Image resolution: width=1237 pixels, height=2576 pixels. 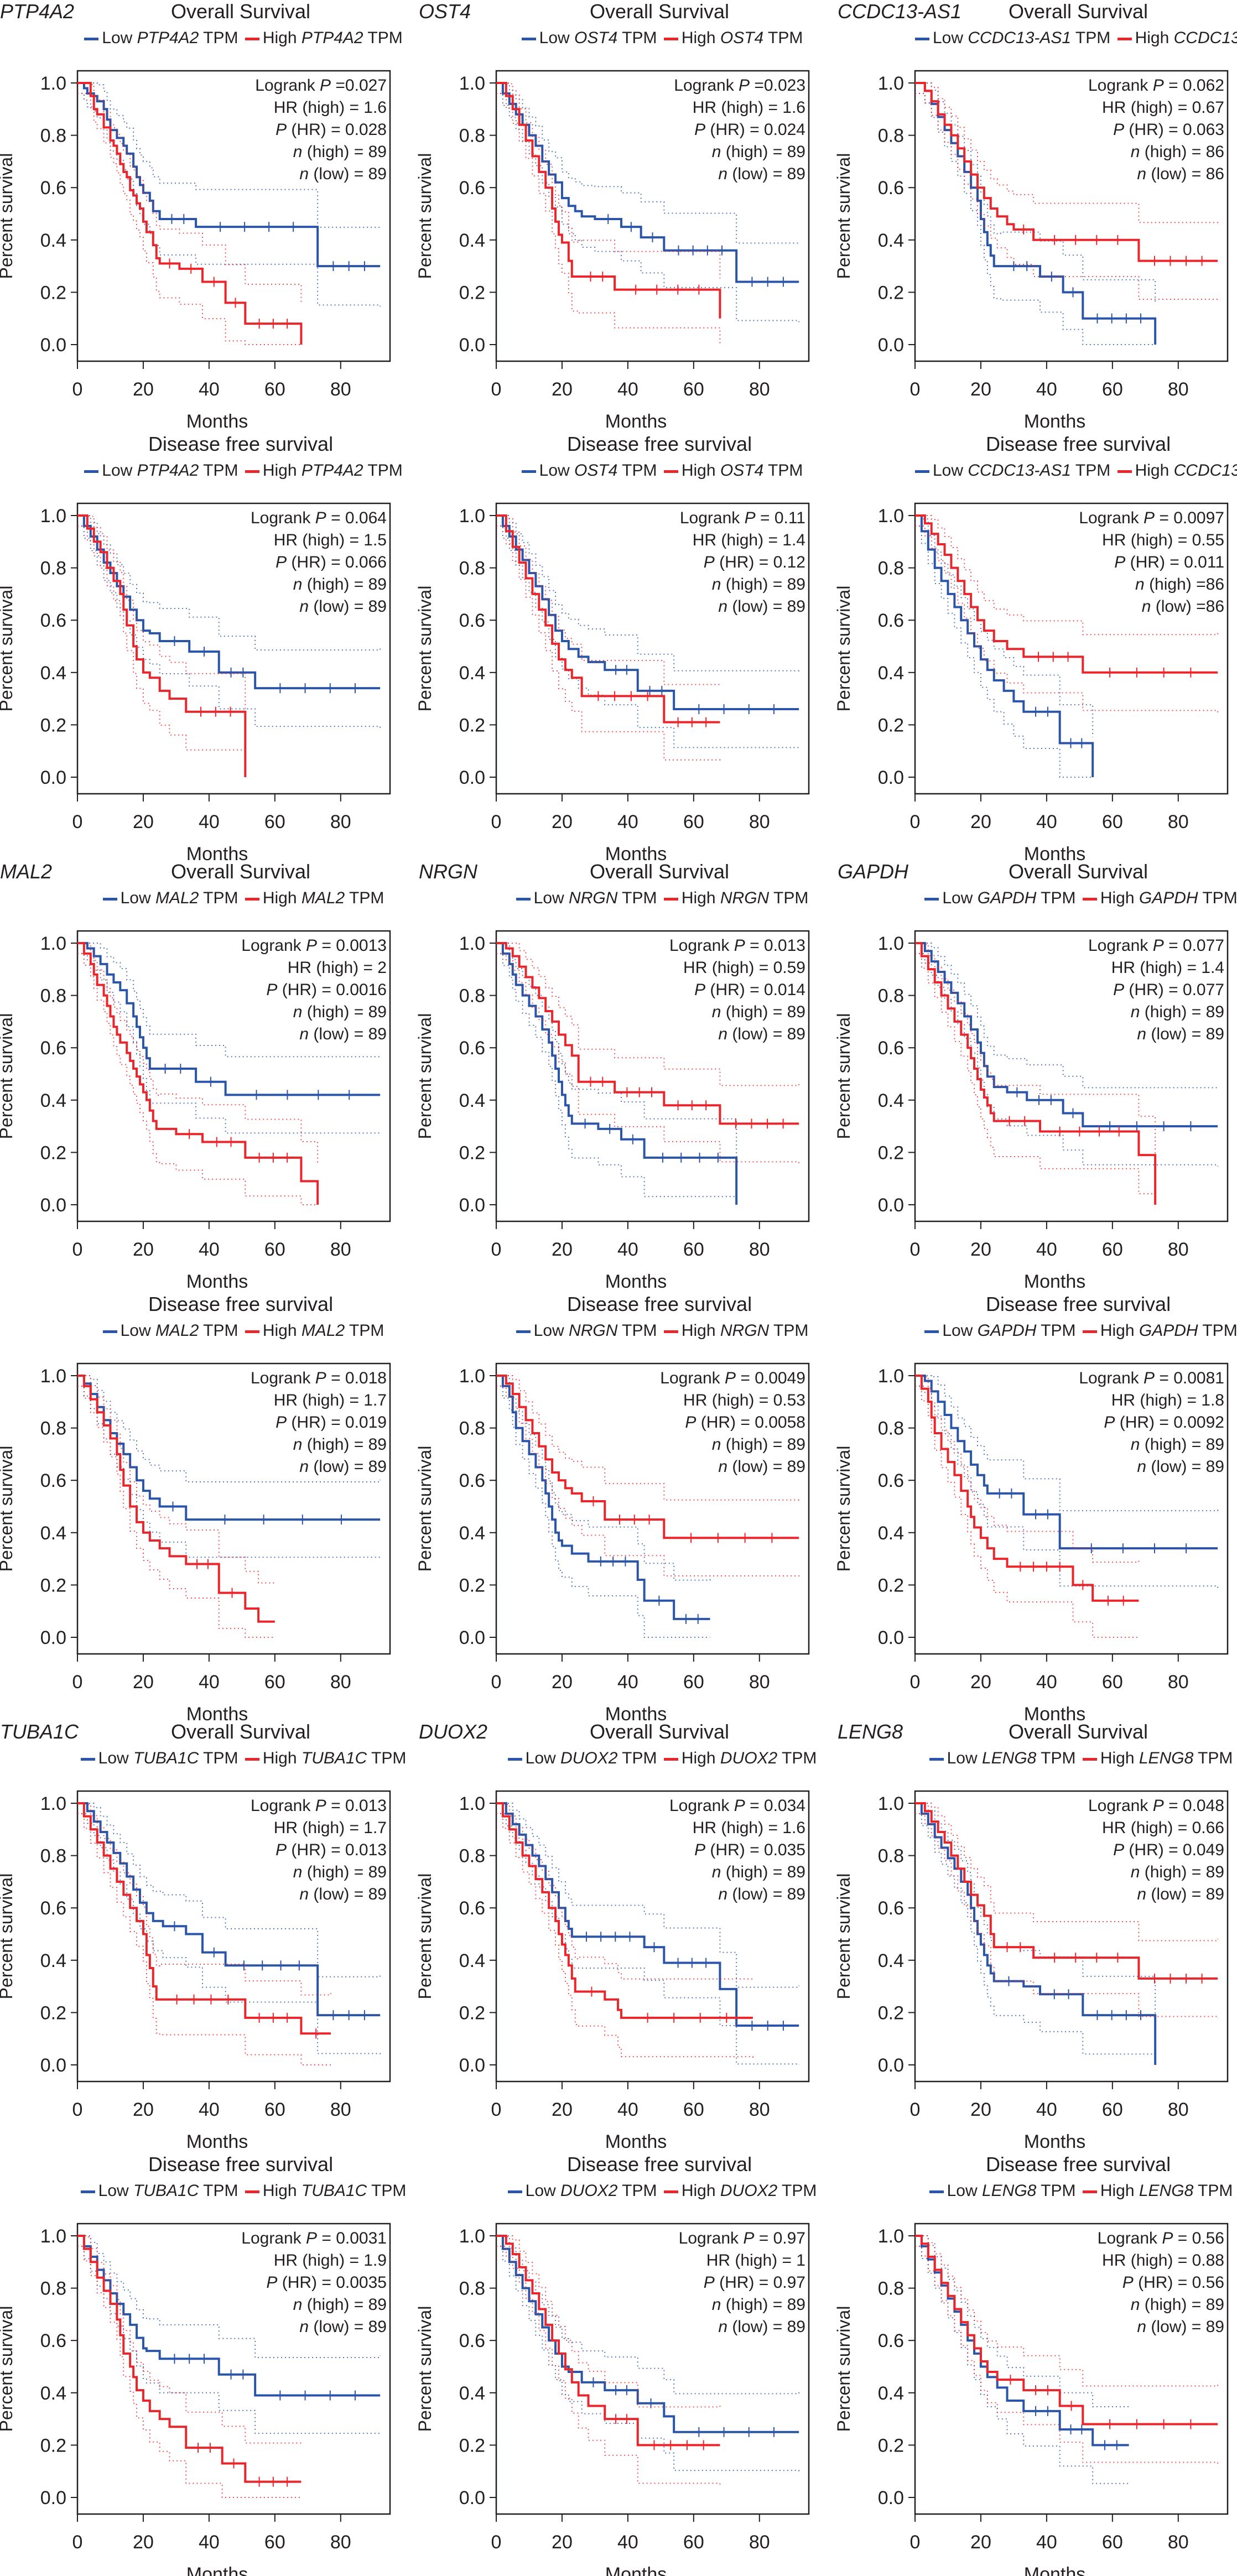 I want to click on stat-p-hr: P (HR) = 0.56, so click(x=1173, y=2282).